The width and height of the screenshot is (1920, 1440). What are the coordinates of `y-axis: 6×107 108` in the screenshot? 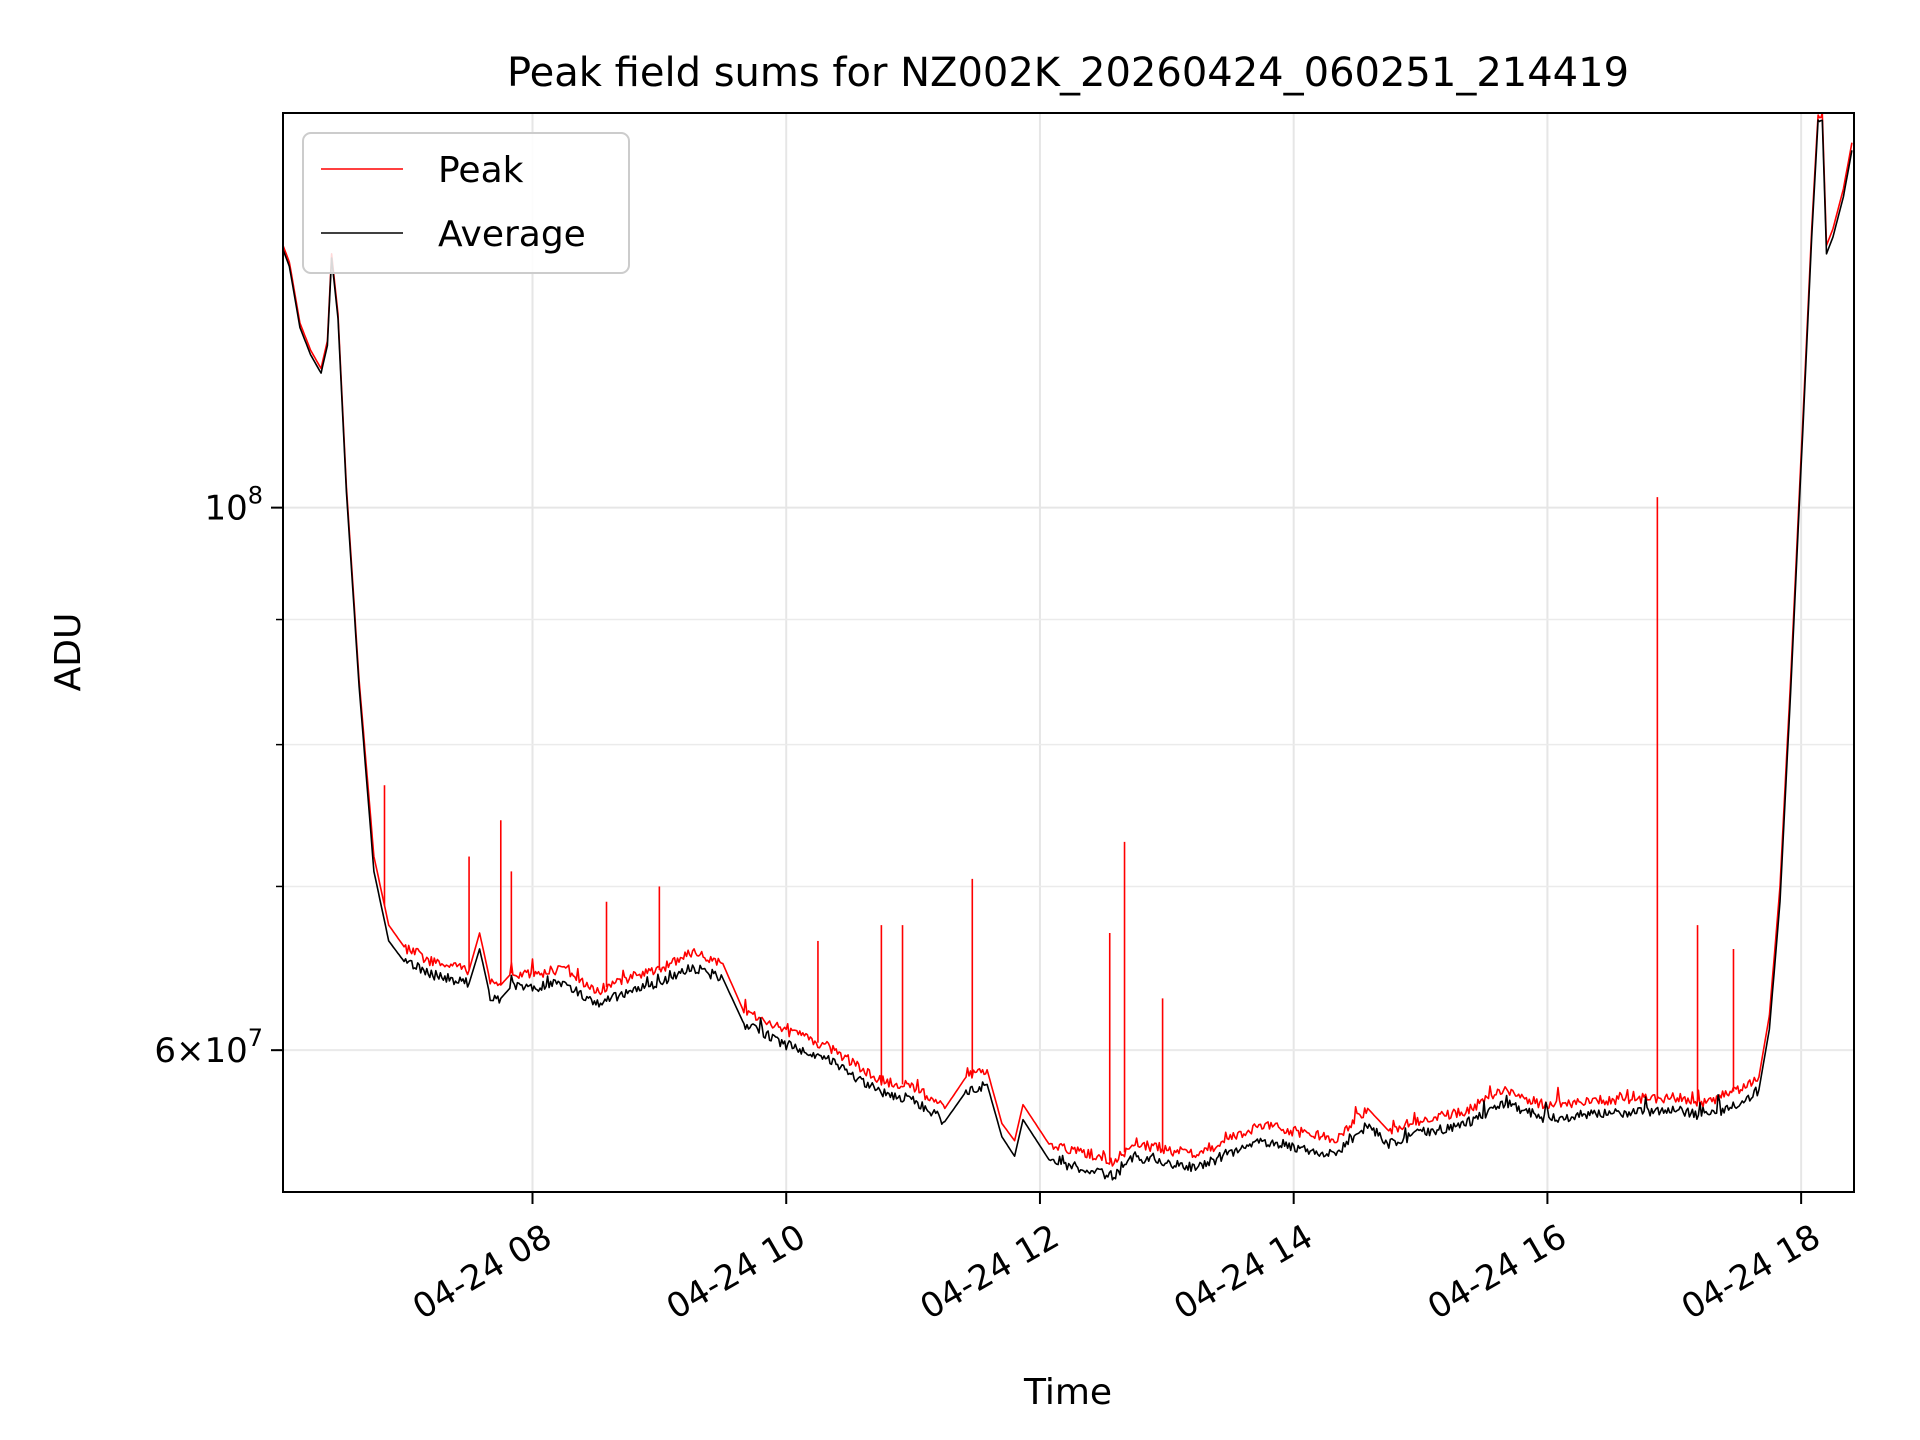 It's located at (218, 776).